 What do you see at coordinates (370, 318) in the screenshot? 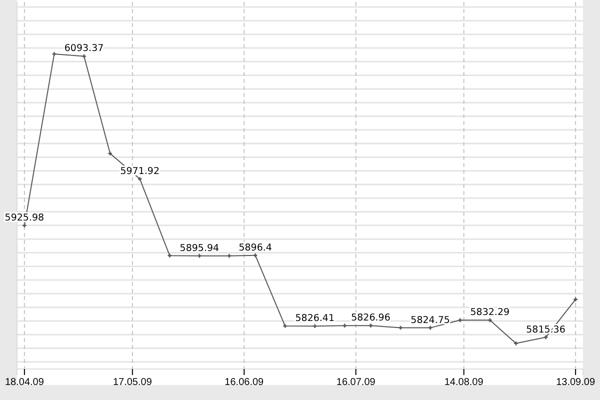
I see `data-label: 5826.96` at bounding box center [370, 318].